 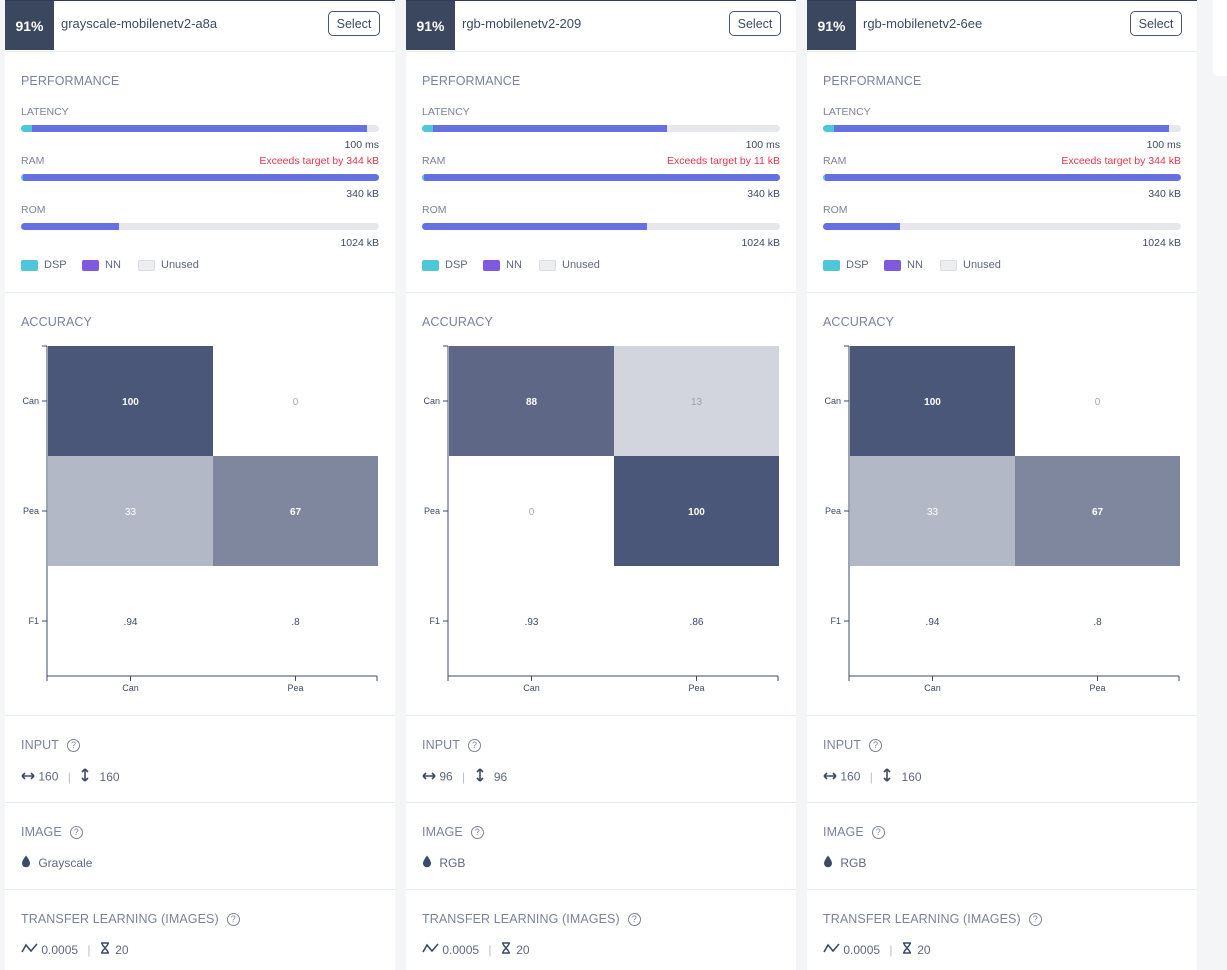 What do you see at coordinates (831, 265) in the screenshot?
I see `dsp-swatch` at bounding box center [831, 265].